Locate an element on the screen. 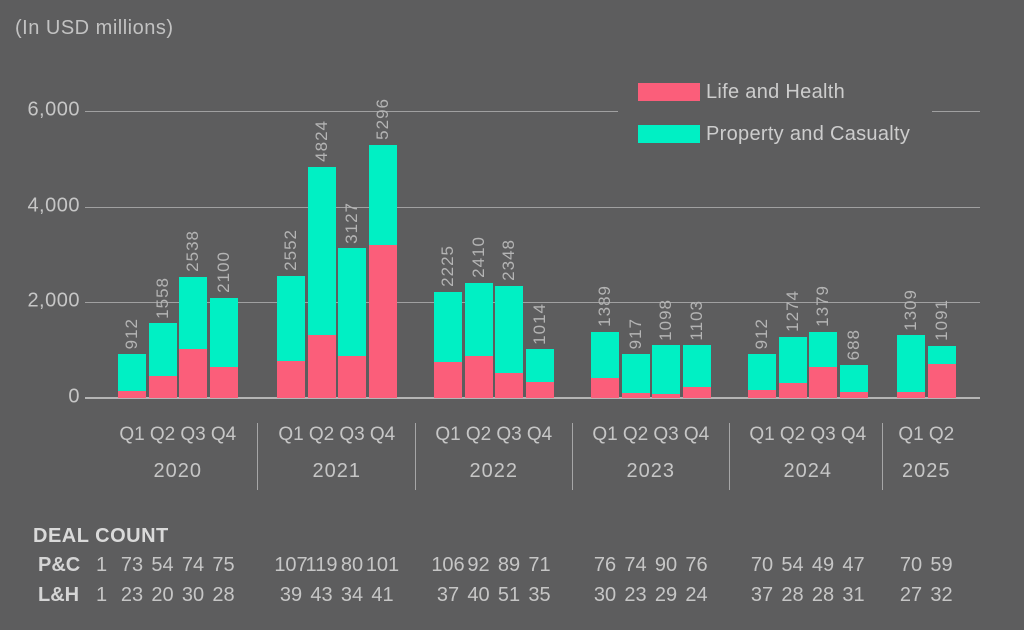 The width and height of the screenshot is (1024, 630). y-tick-label: 0 is located at coordinates (74, 396).